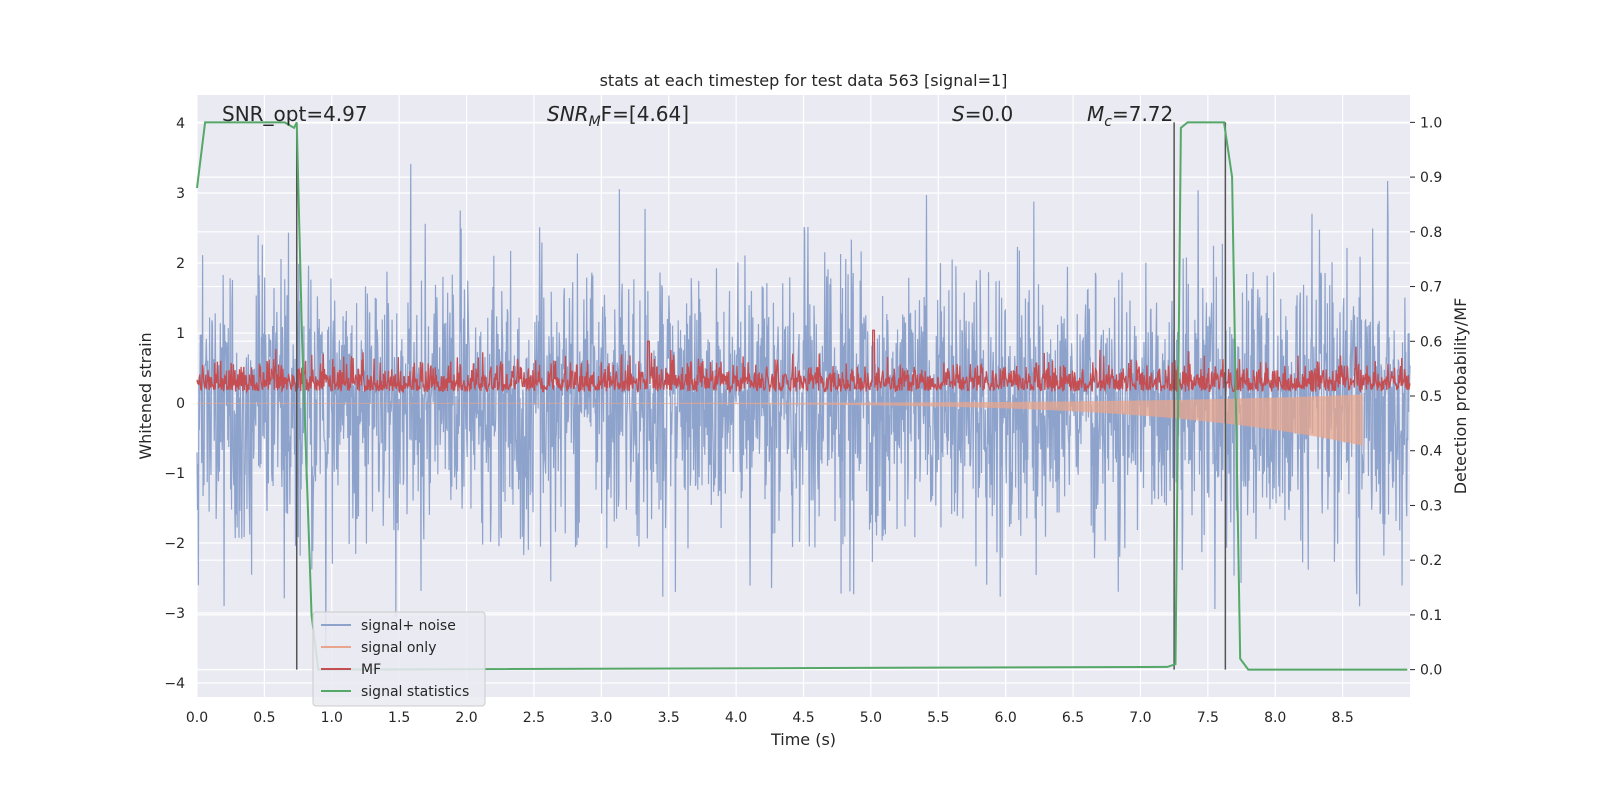  What do you see at coordinates (595, 122) in the screenshot?
I see `annotation-snr-mf-sub: M` at bounding box center [595, 122].